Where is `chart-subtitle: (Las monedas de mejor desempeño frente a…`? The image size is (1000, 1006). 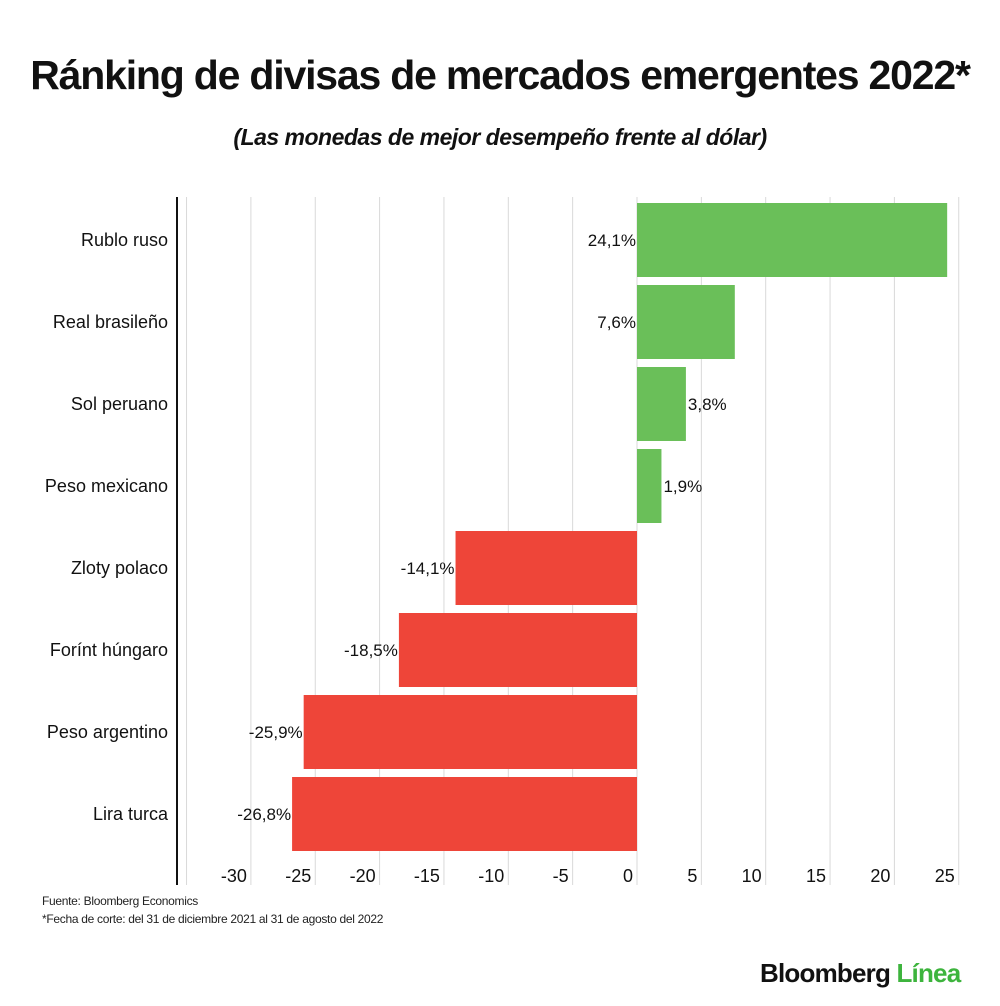 chart-subtitle: (Las monedas de mejor desempeño frente a… is located at coordinates (500, 137).